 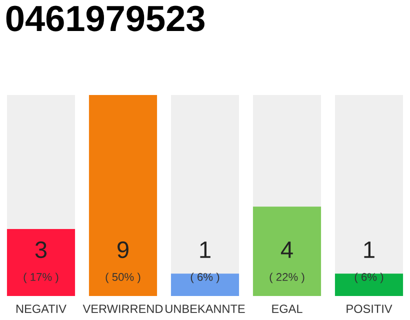 I want to click on x-tick-label: POSITIV, so click(x=369, y=309).